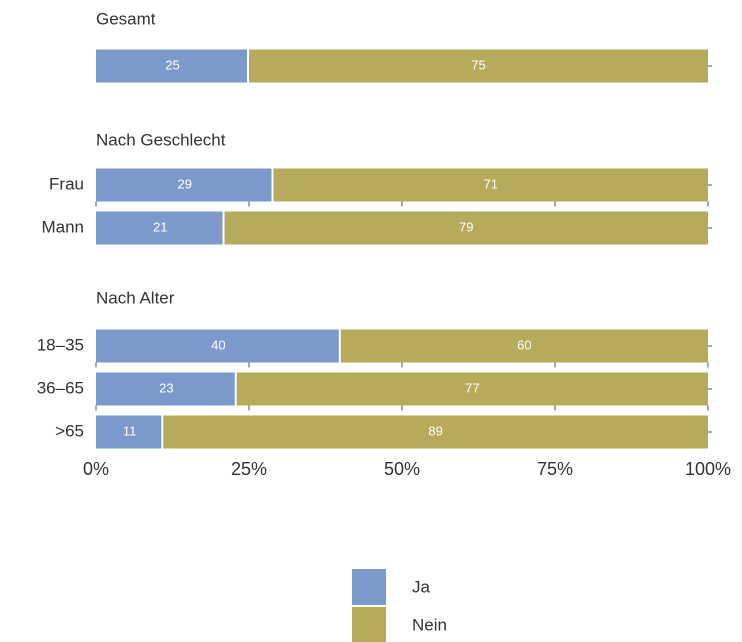 The height and width of the screenshot is (642, 742). Describe the element at coordinates (399, 624) in the screenshot. I see `legend-item: Nein` at that location.